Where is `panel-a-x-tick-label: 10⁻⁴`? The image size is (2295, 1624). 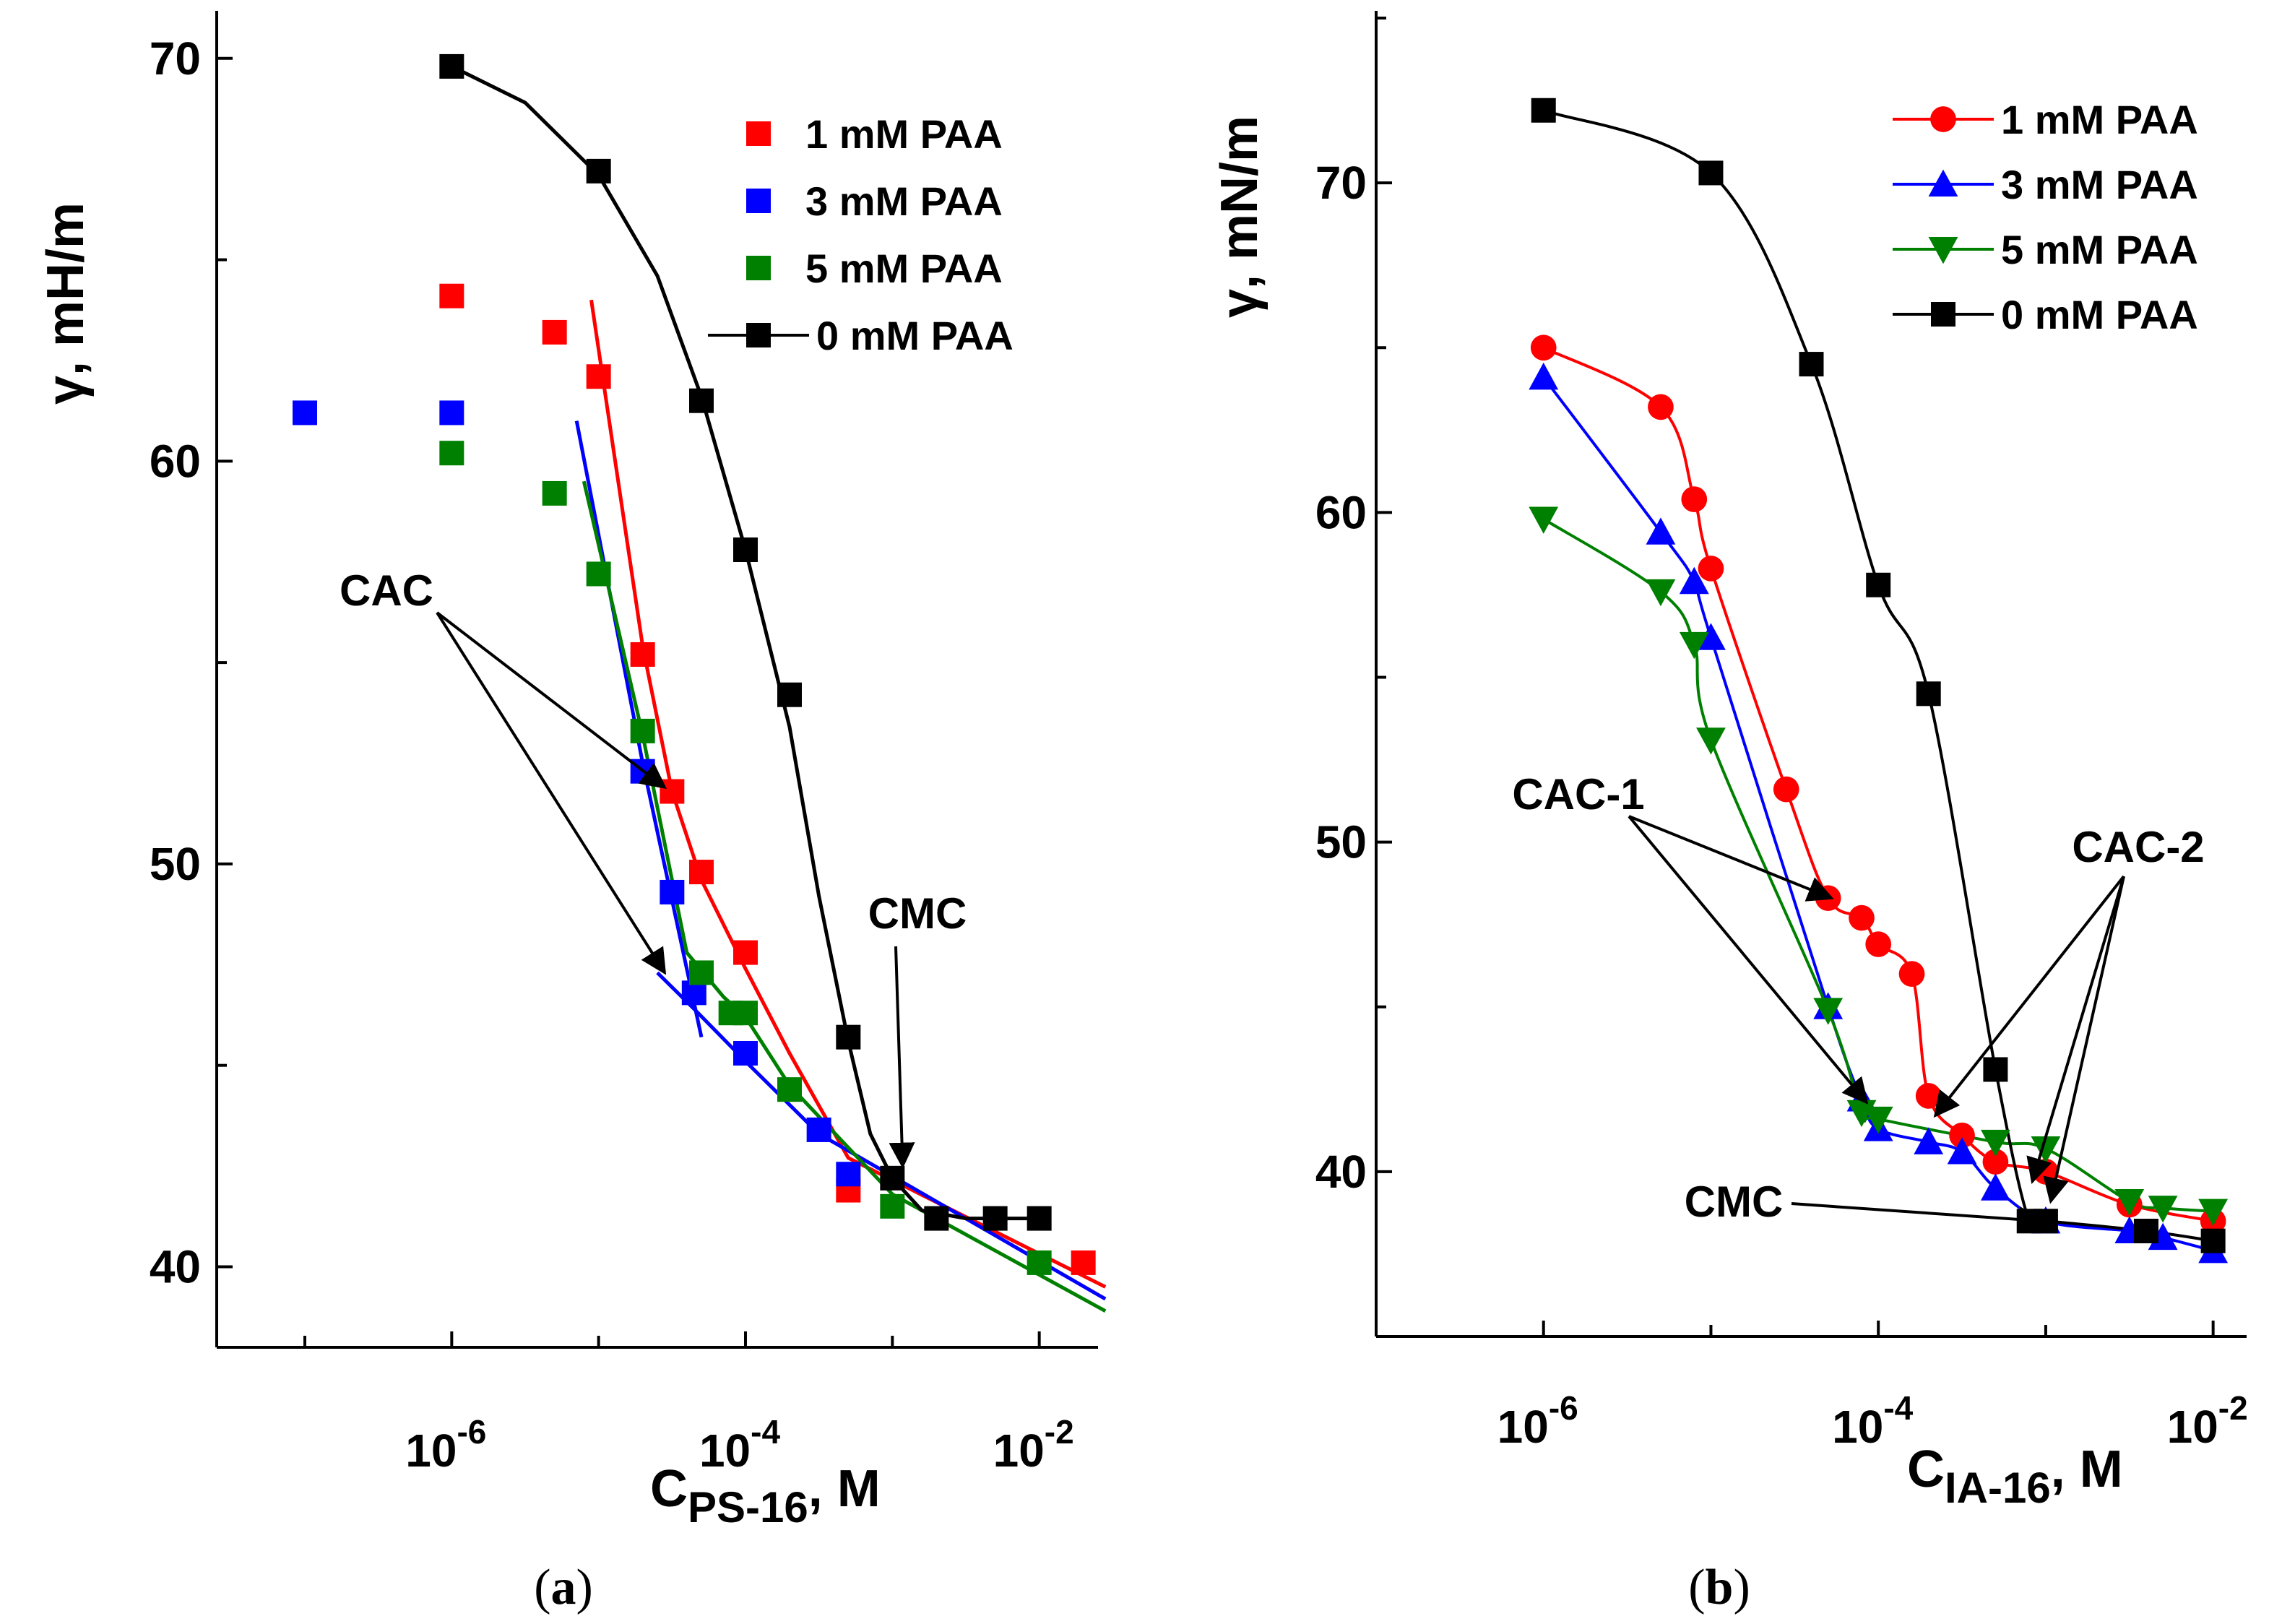 panel-a-x-tick-label: 10⁻⁴ is located at coordinates (740, 1445).